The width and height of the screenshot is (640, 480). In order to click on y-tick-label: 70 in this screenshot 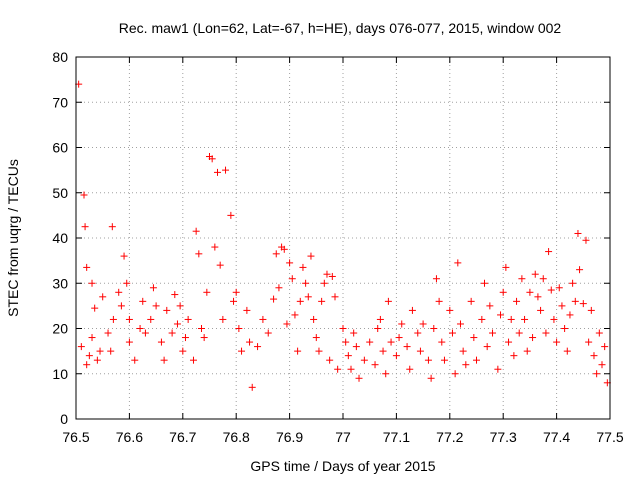, I will do `click(60, 102)`.